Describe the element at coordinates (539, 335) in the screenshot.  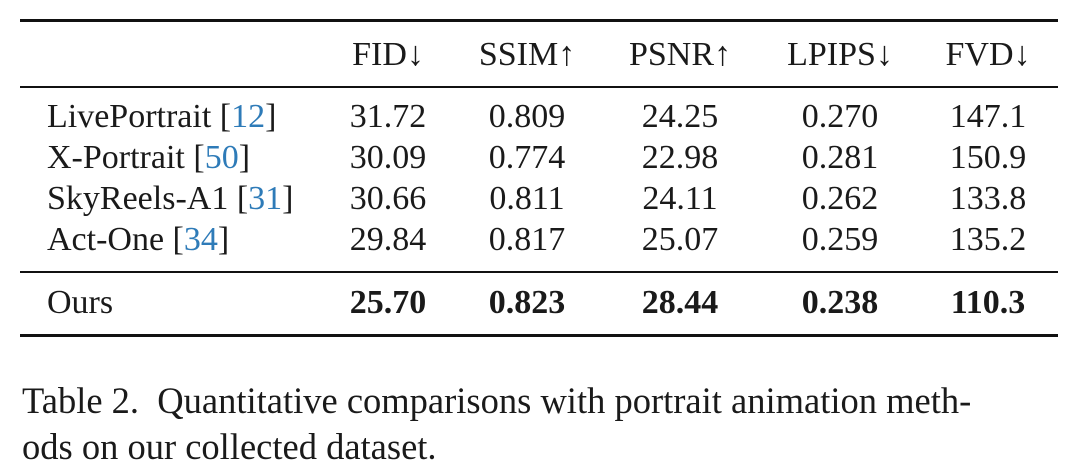
I see `table-bottom-rule` at that location.